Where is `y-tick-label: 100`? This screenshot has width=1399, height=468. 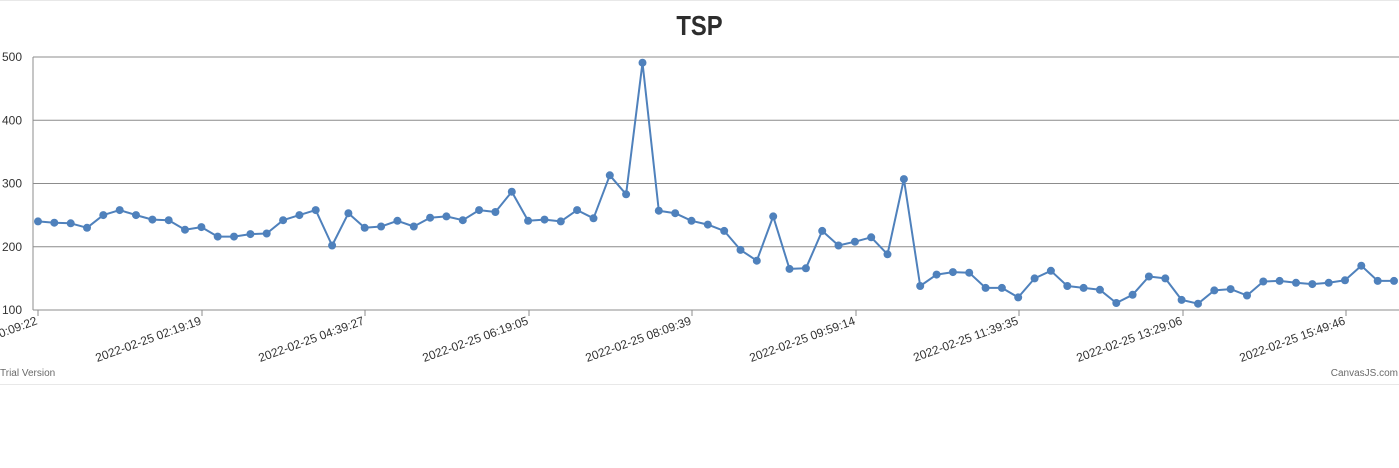
y-tick-label: 100 is located at coordinates (12, 310).